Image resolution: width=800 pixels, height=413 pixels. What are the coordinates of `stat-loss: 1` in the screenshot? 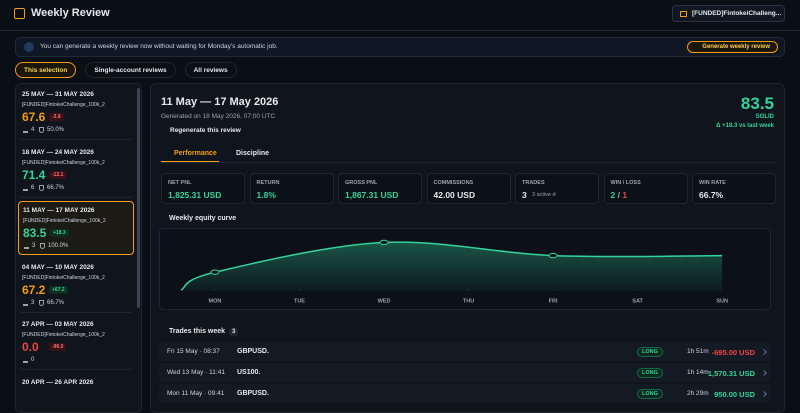 It's located at (624, 195).